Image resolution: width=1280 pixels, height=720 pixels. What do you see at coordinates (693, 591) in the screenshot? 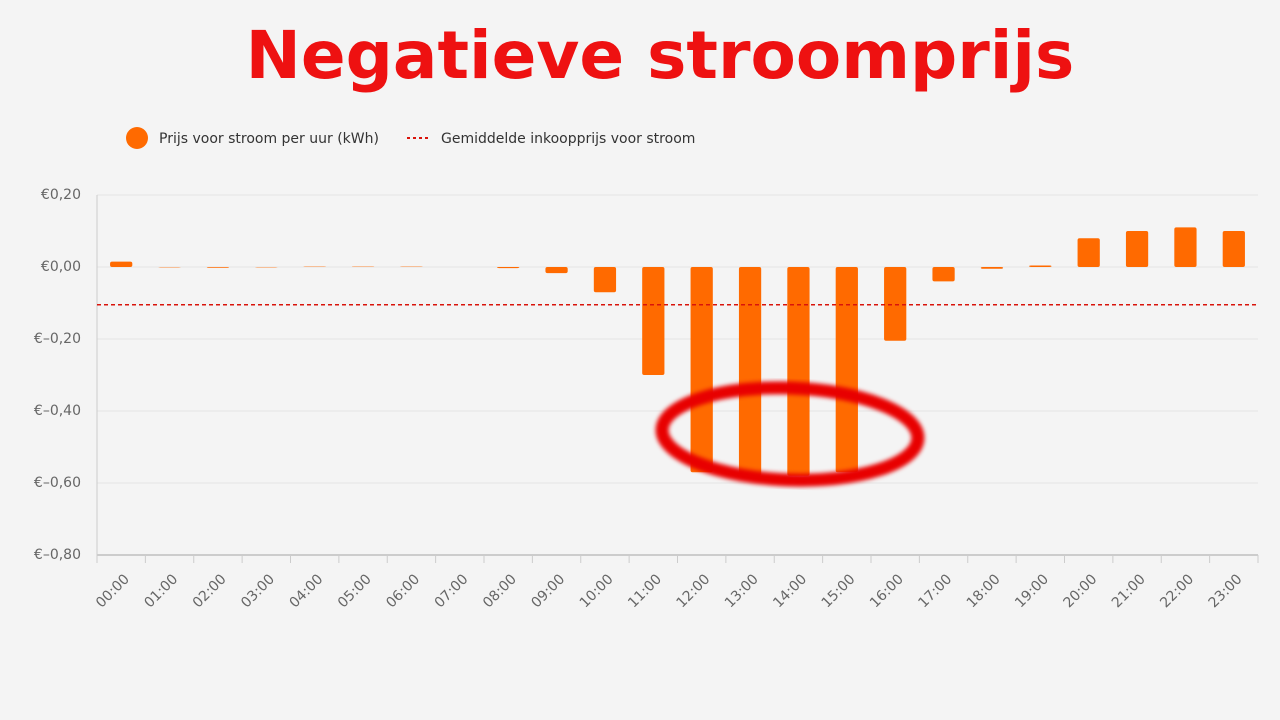
I see `x-tick-label: 12:00` at bounding box center [693, 591].